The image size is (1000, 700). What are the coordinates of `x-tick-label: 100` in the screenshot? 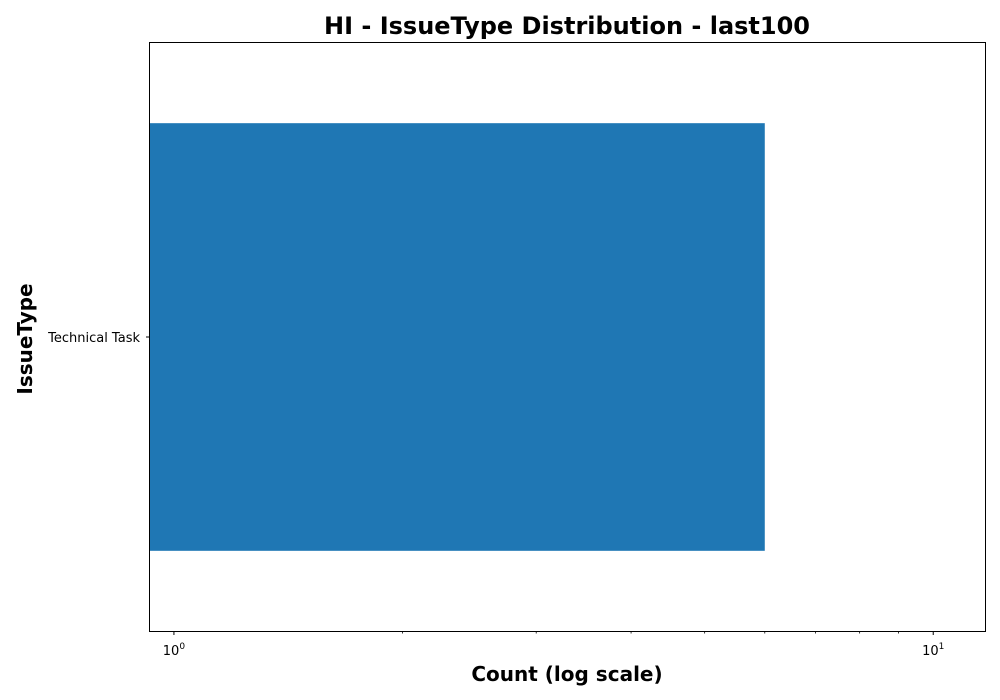 It's located at (174, 650).